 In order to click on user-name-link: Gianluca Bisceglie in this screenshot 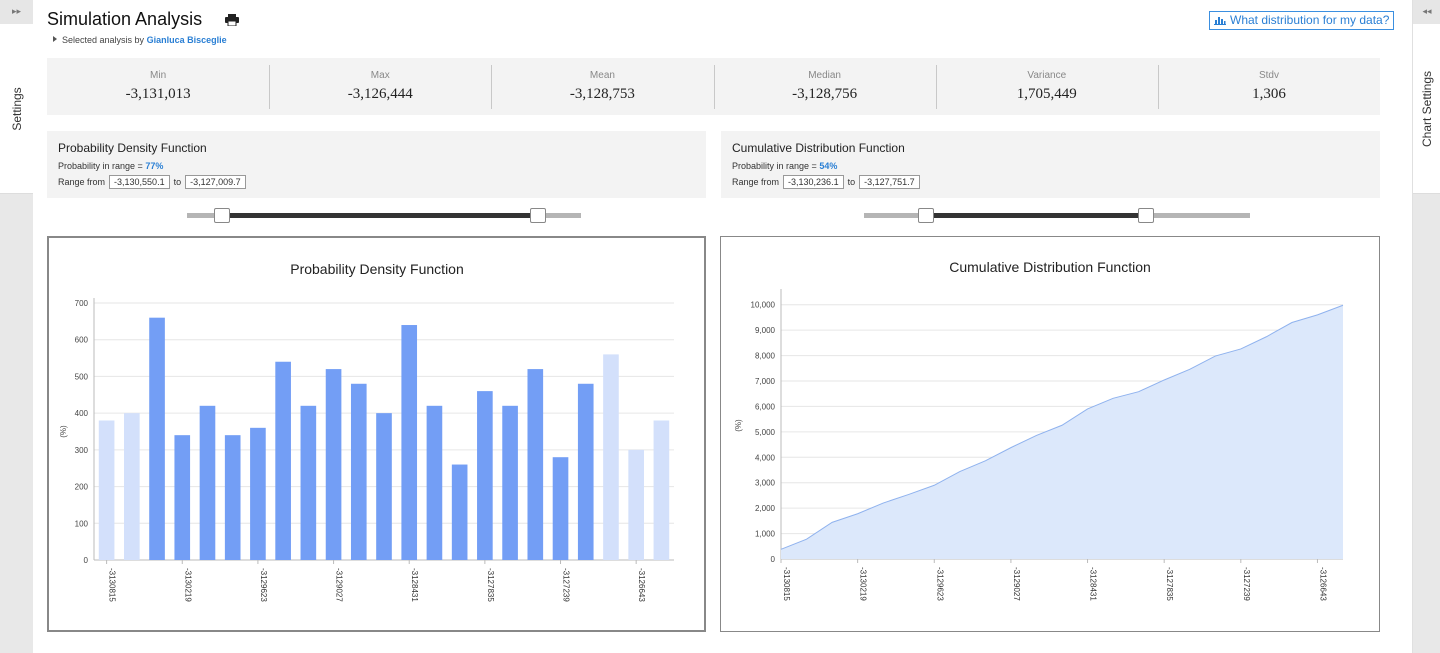, I will do `click(186, 40)`.